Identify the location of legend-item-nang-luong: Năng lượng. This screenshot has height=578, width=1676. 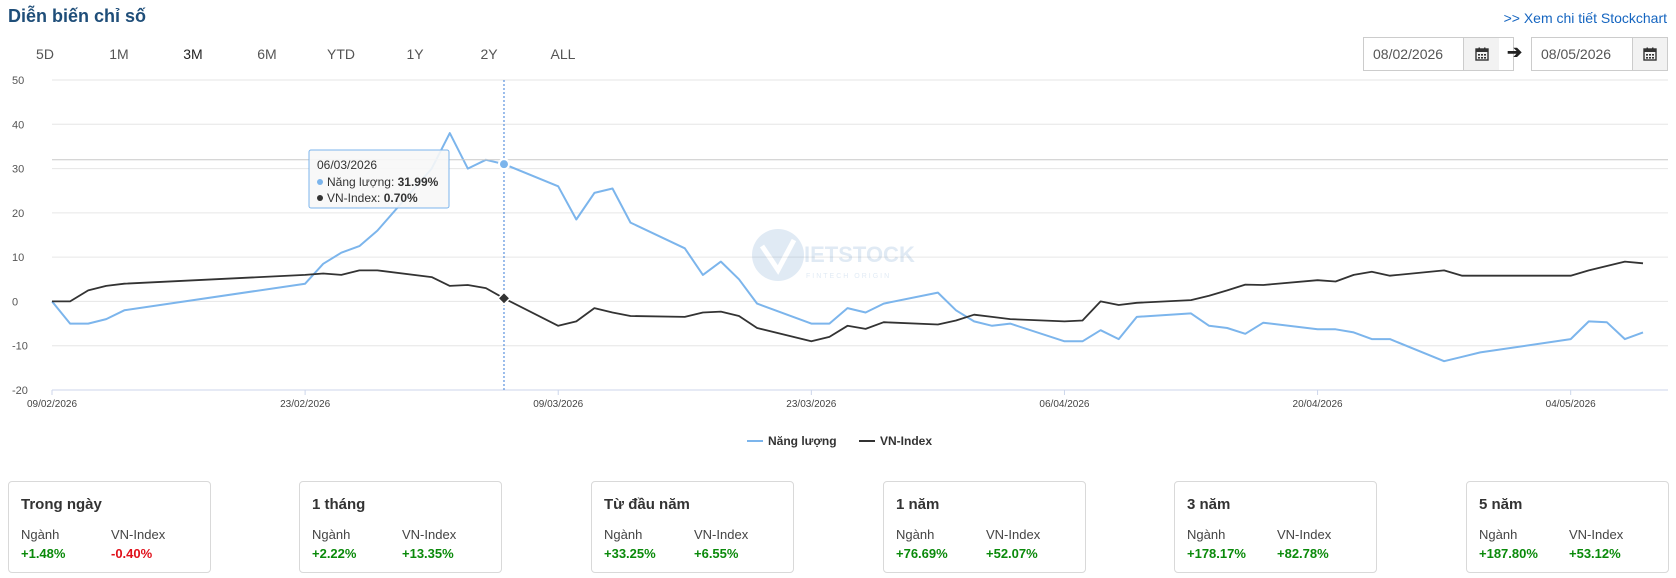
(802, 441).